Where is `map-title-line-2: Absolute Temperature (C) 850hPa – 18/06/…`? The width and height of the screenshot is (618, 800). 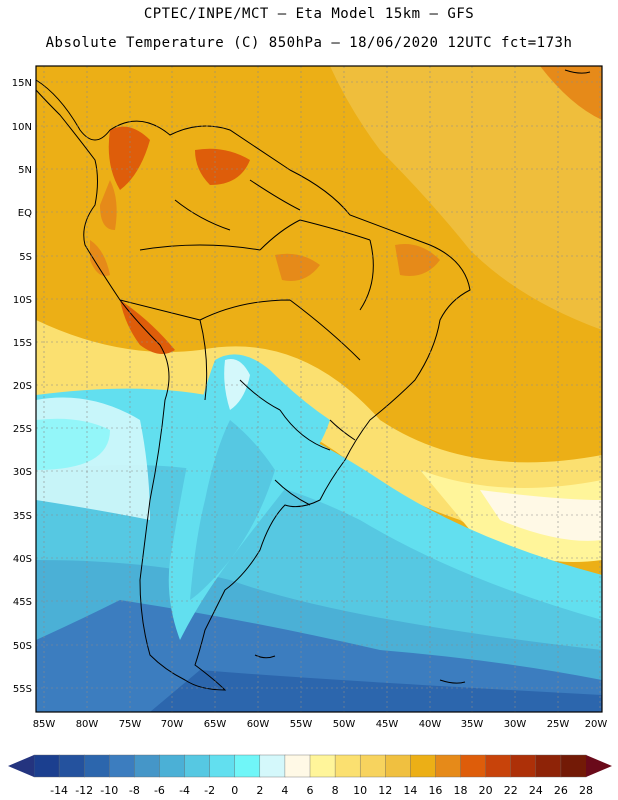 map-title-line-2: Absolute Temperature (C) 850hPa – 18/06/… is located at coordinates (309, 43).